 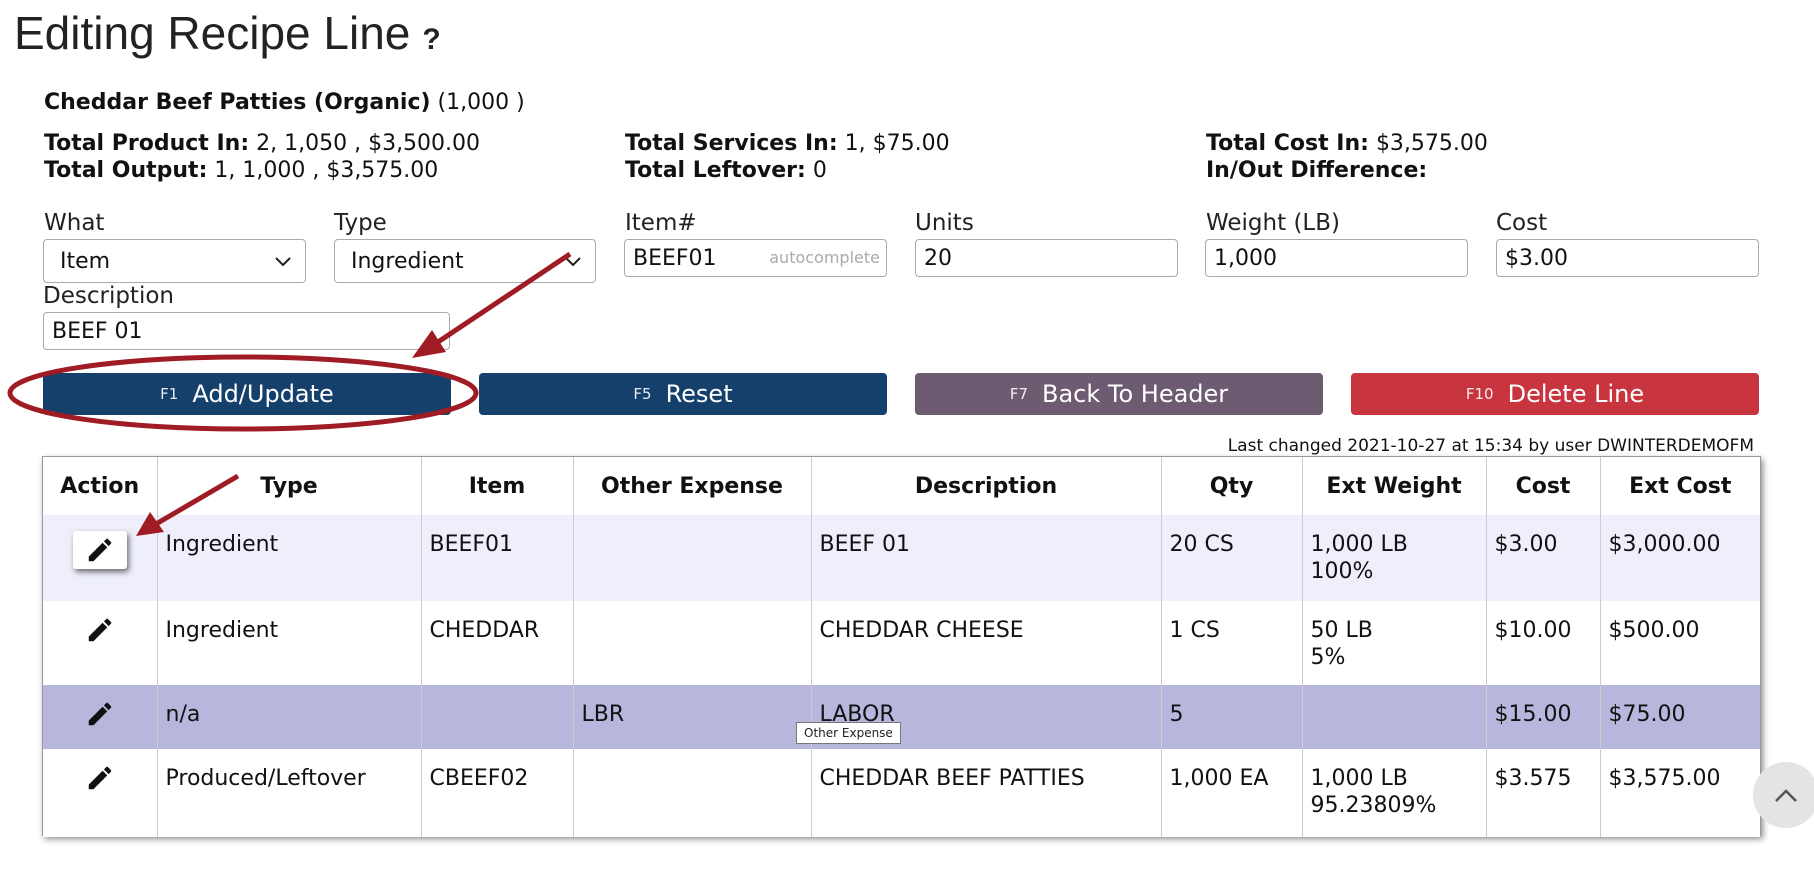 I want to click on qty-cell: 1,000 EA, so click(x=1231, y=793).